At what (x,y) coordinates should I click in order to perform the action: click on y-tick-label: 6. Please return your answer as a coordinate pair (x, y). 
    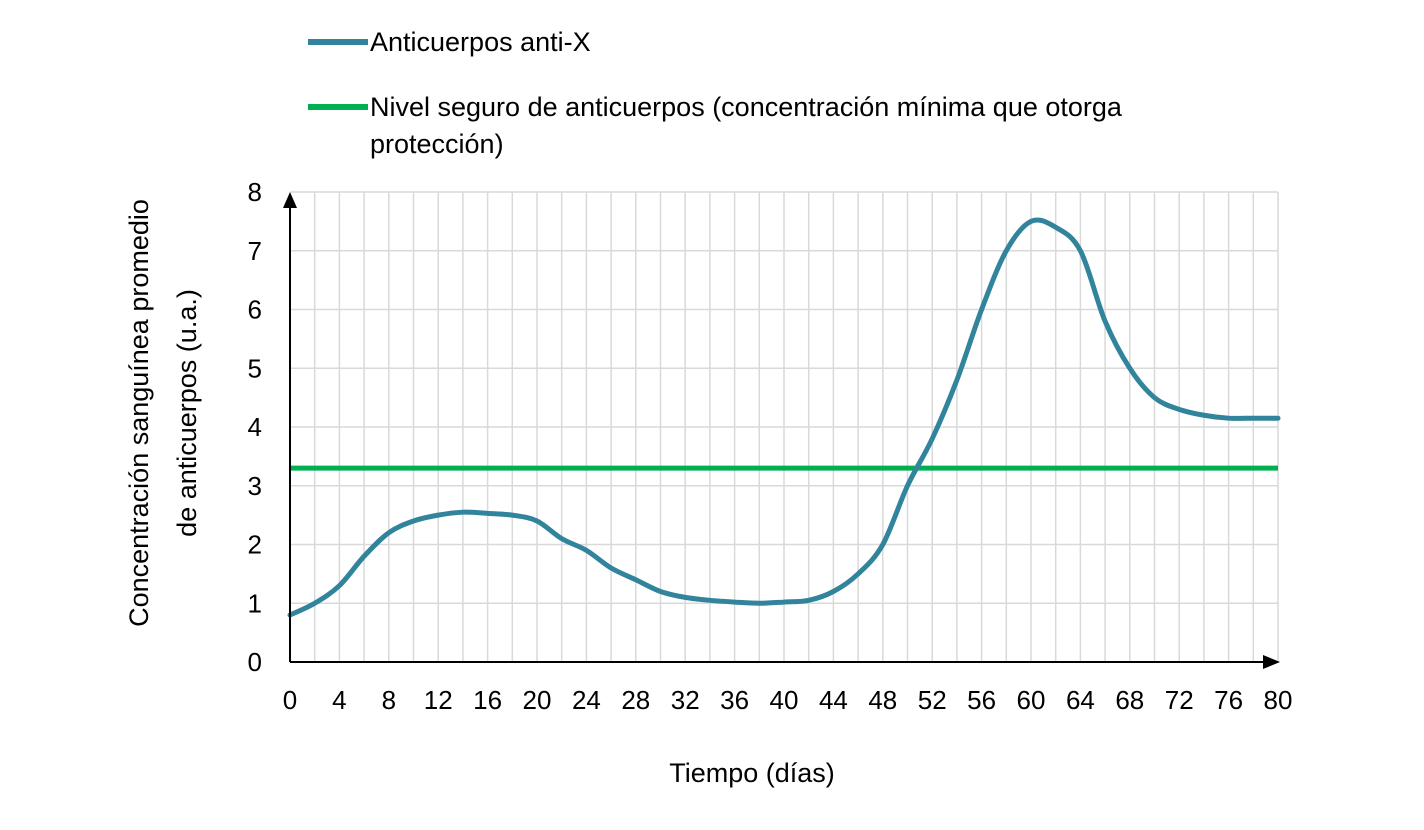
    Looking at the image, I should click on (255, 310).